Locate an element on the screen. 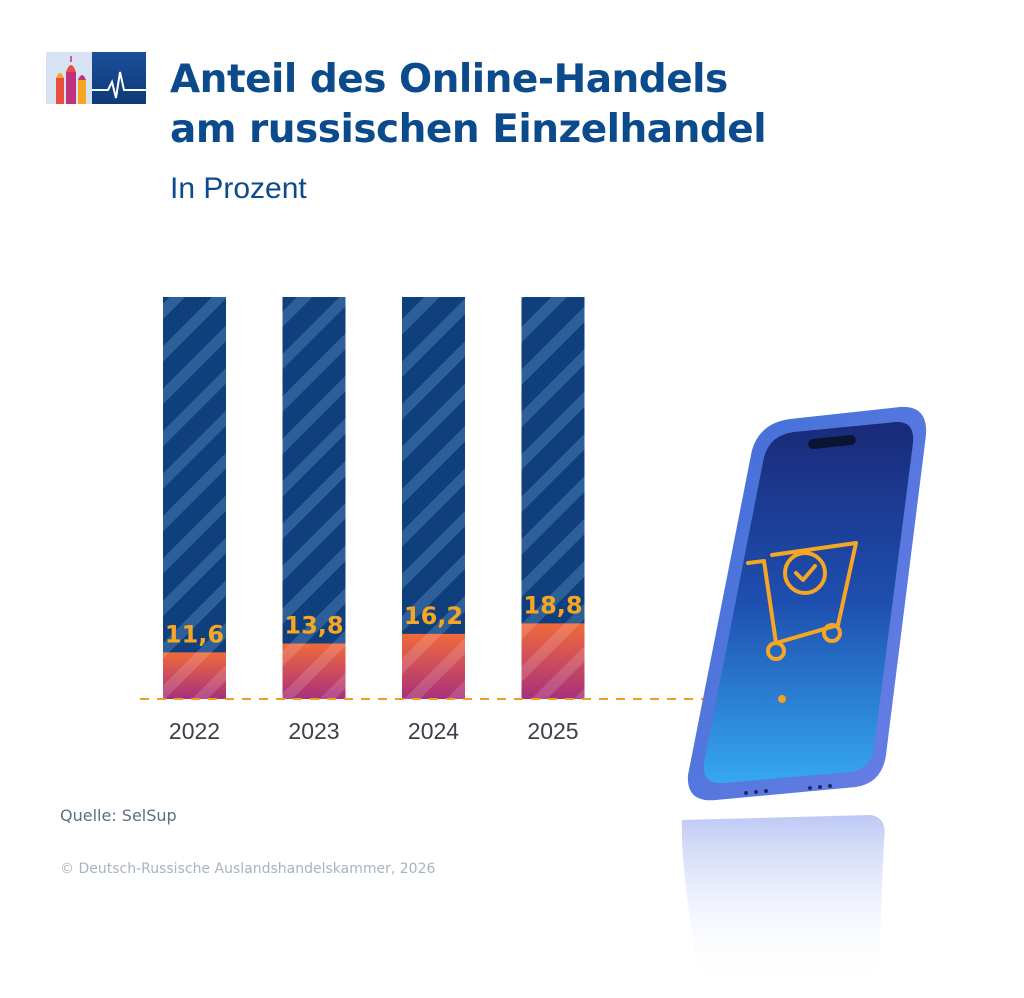 The width and height of the screenshot is (1024, 998). bar-texture-2023 is located at coordinates (314, 671).